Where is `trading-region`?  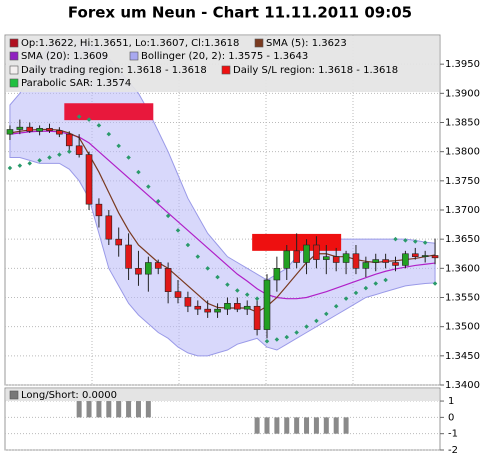 trading-region is located at coordinates (109, 112).